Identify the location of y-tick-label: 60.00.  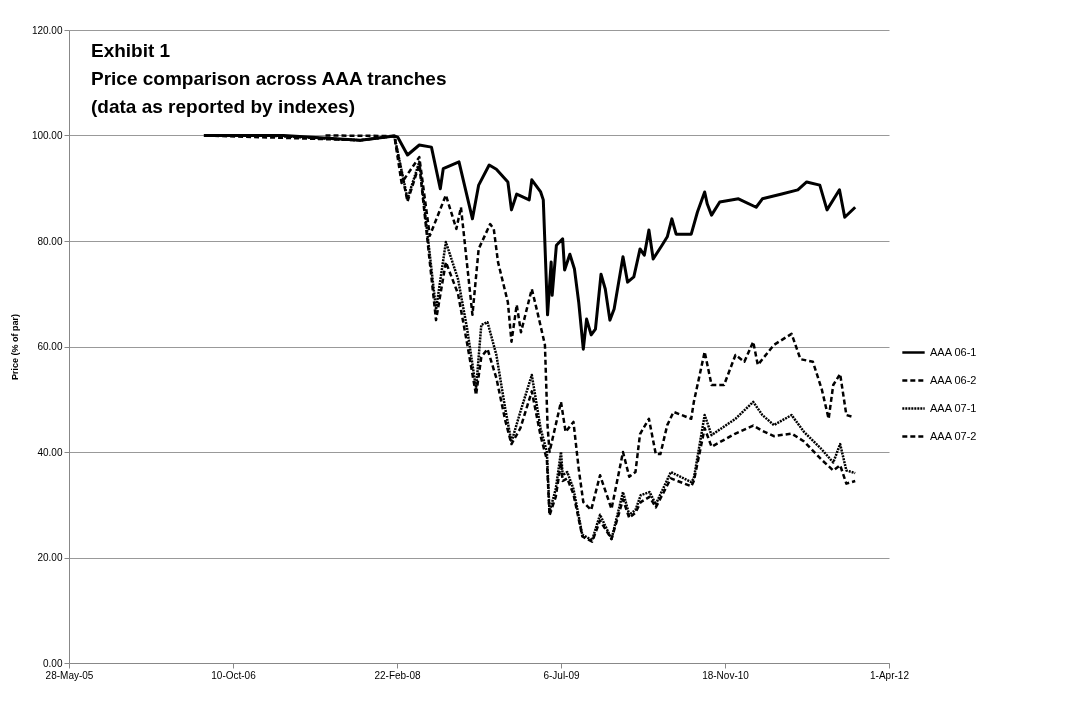
(50, 346).